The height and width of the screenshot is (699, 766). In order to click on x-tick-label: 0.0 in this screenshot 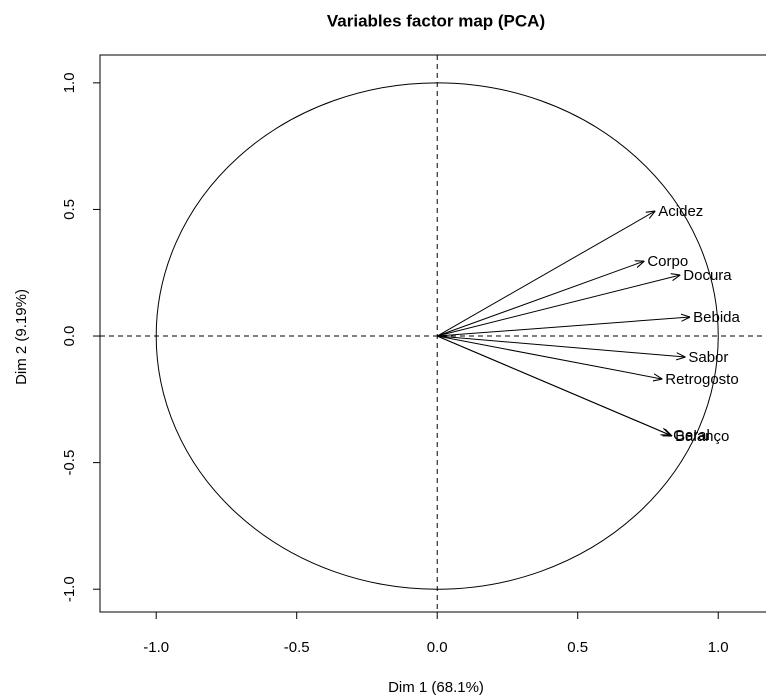, I will do `click(437, 647)`.